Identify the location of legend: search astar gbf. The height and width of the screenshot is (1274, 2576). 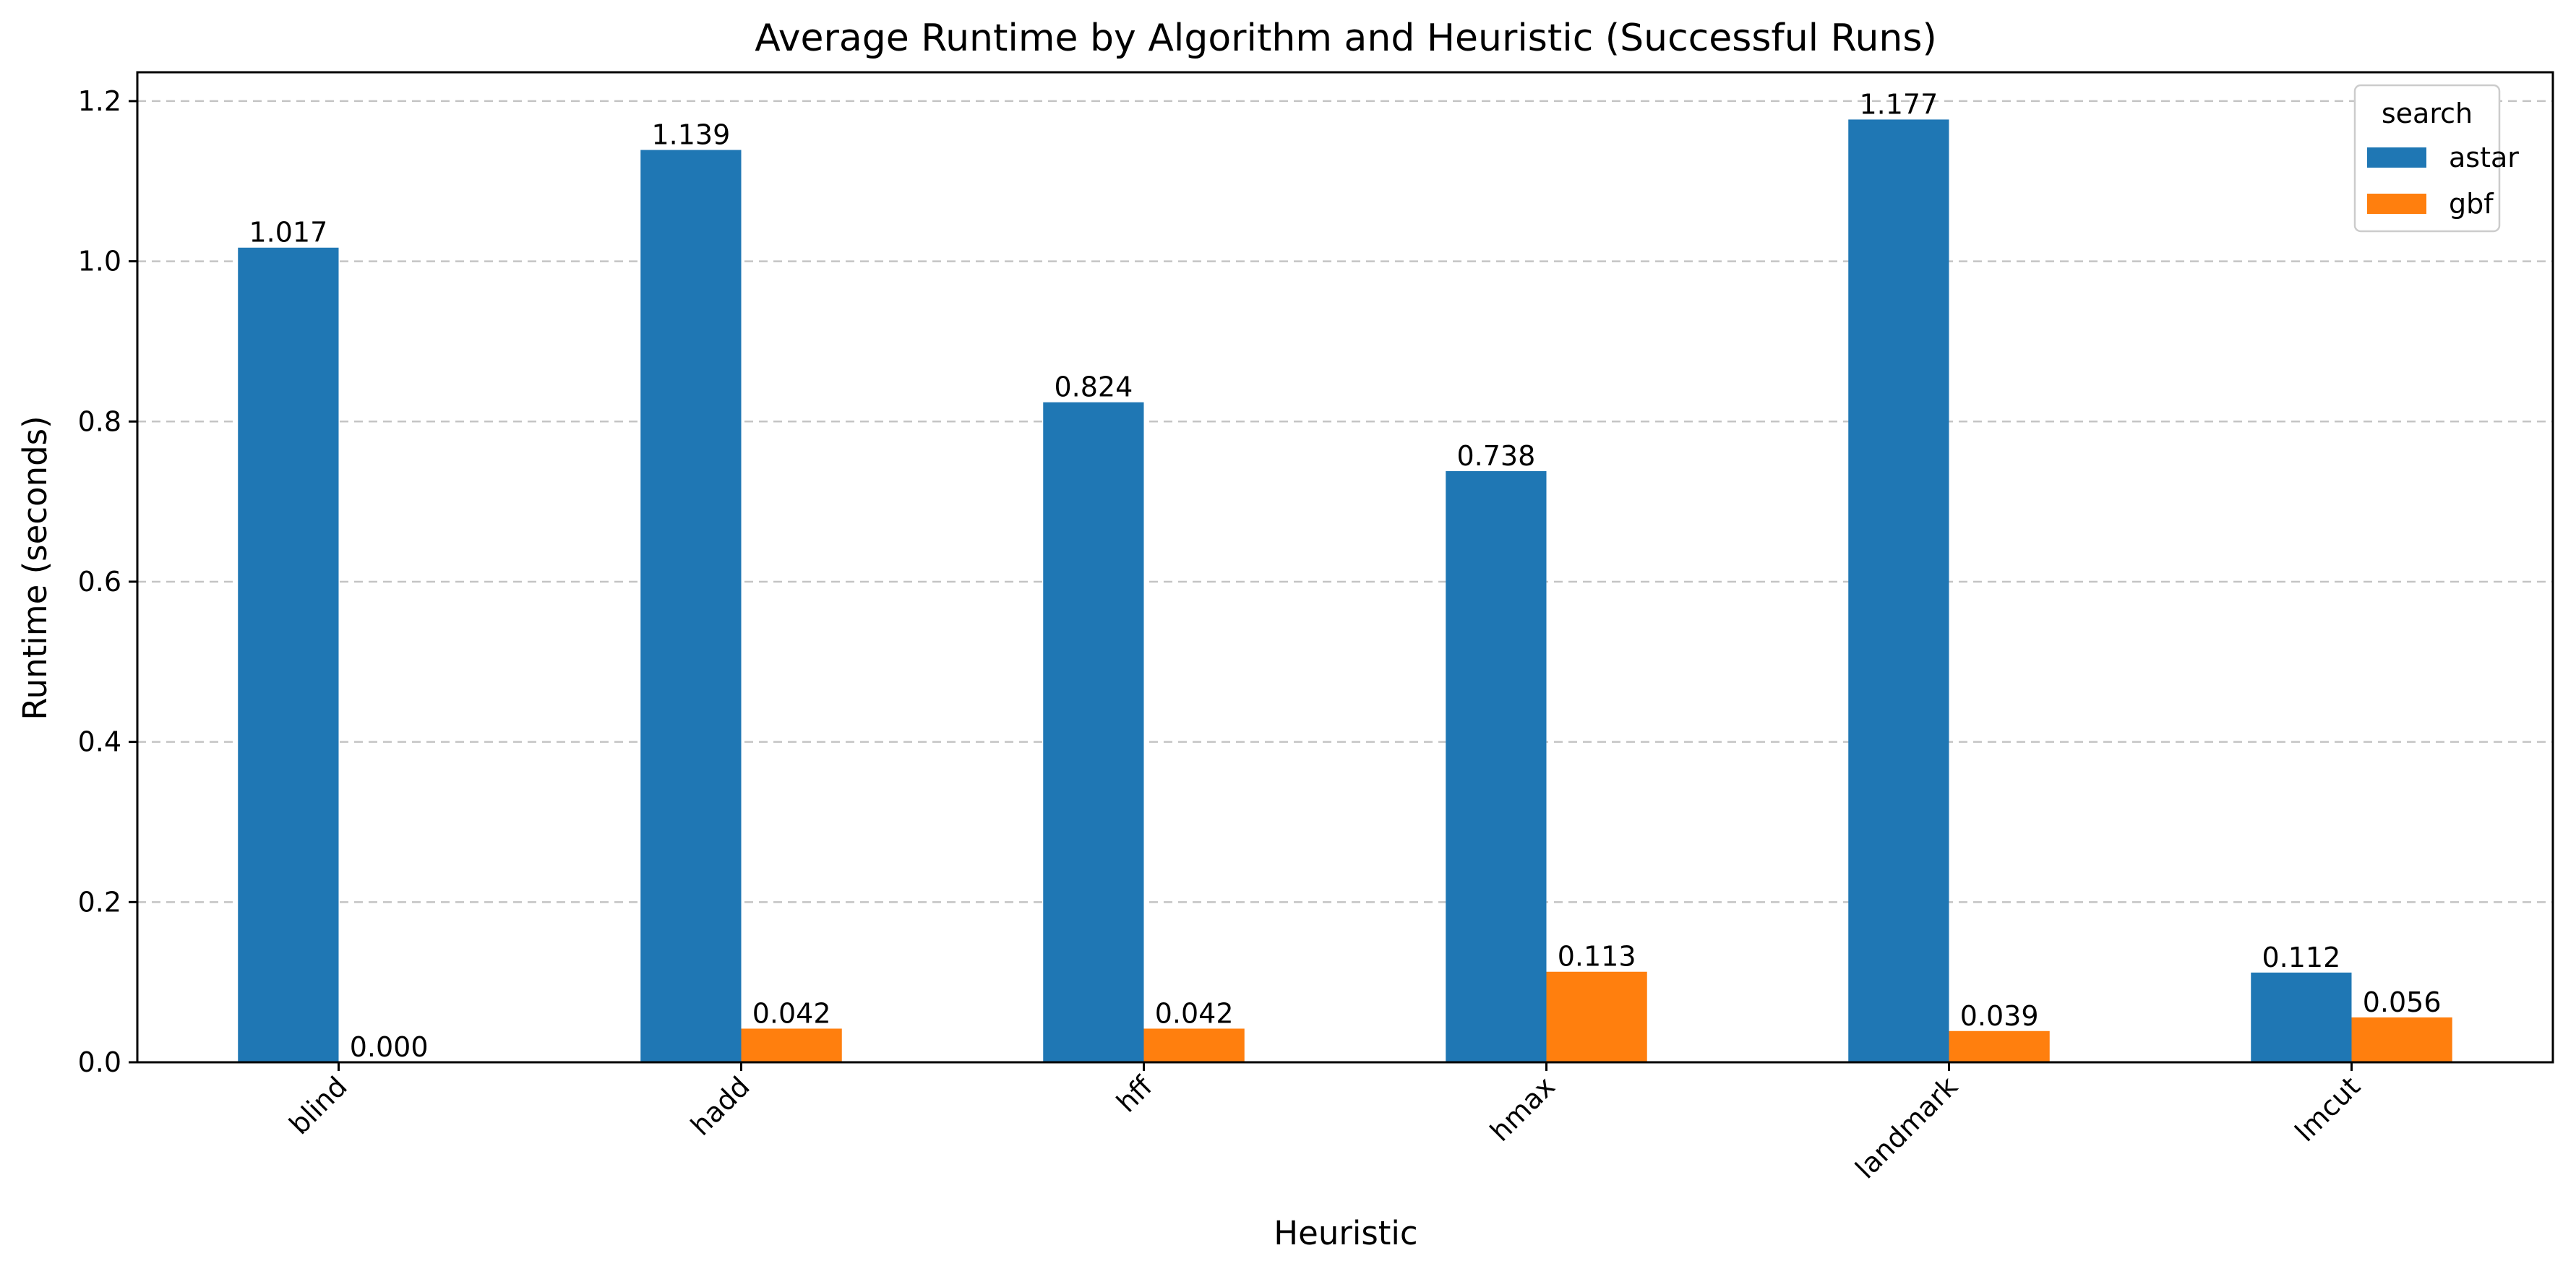
(2436, 158).